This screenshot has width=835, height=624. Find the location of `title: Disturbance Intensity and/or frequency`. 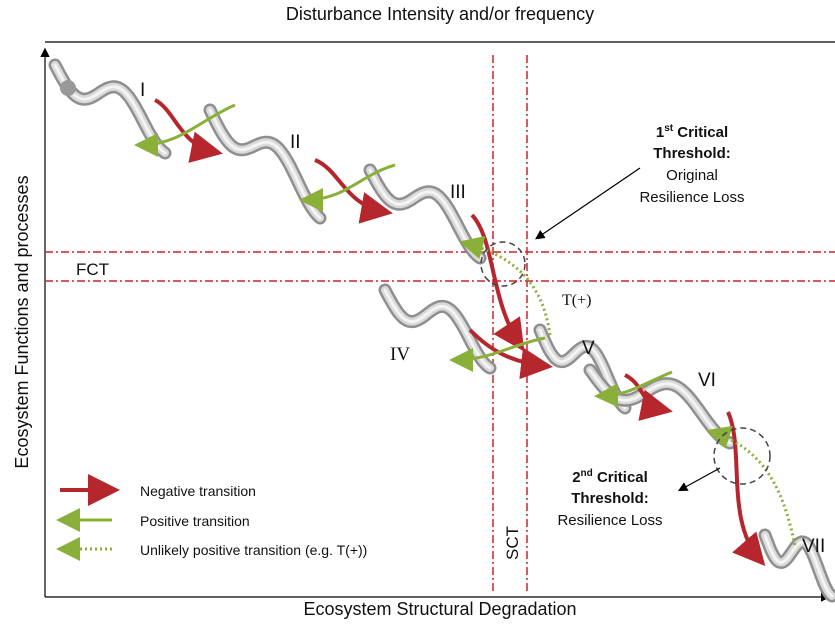

title: Disturbance Intensity and/or frequency is located at coordinates (440, 14).